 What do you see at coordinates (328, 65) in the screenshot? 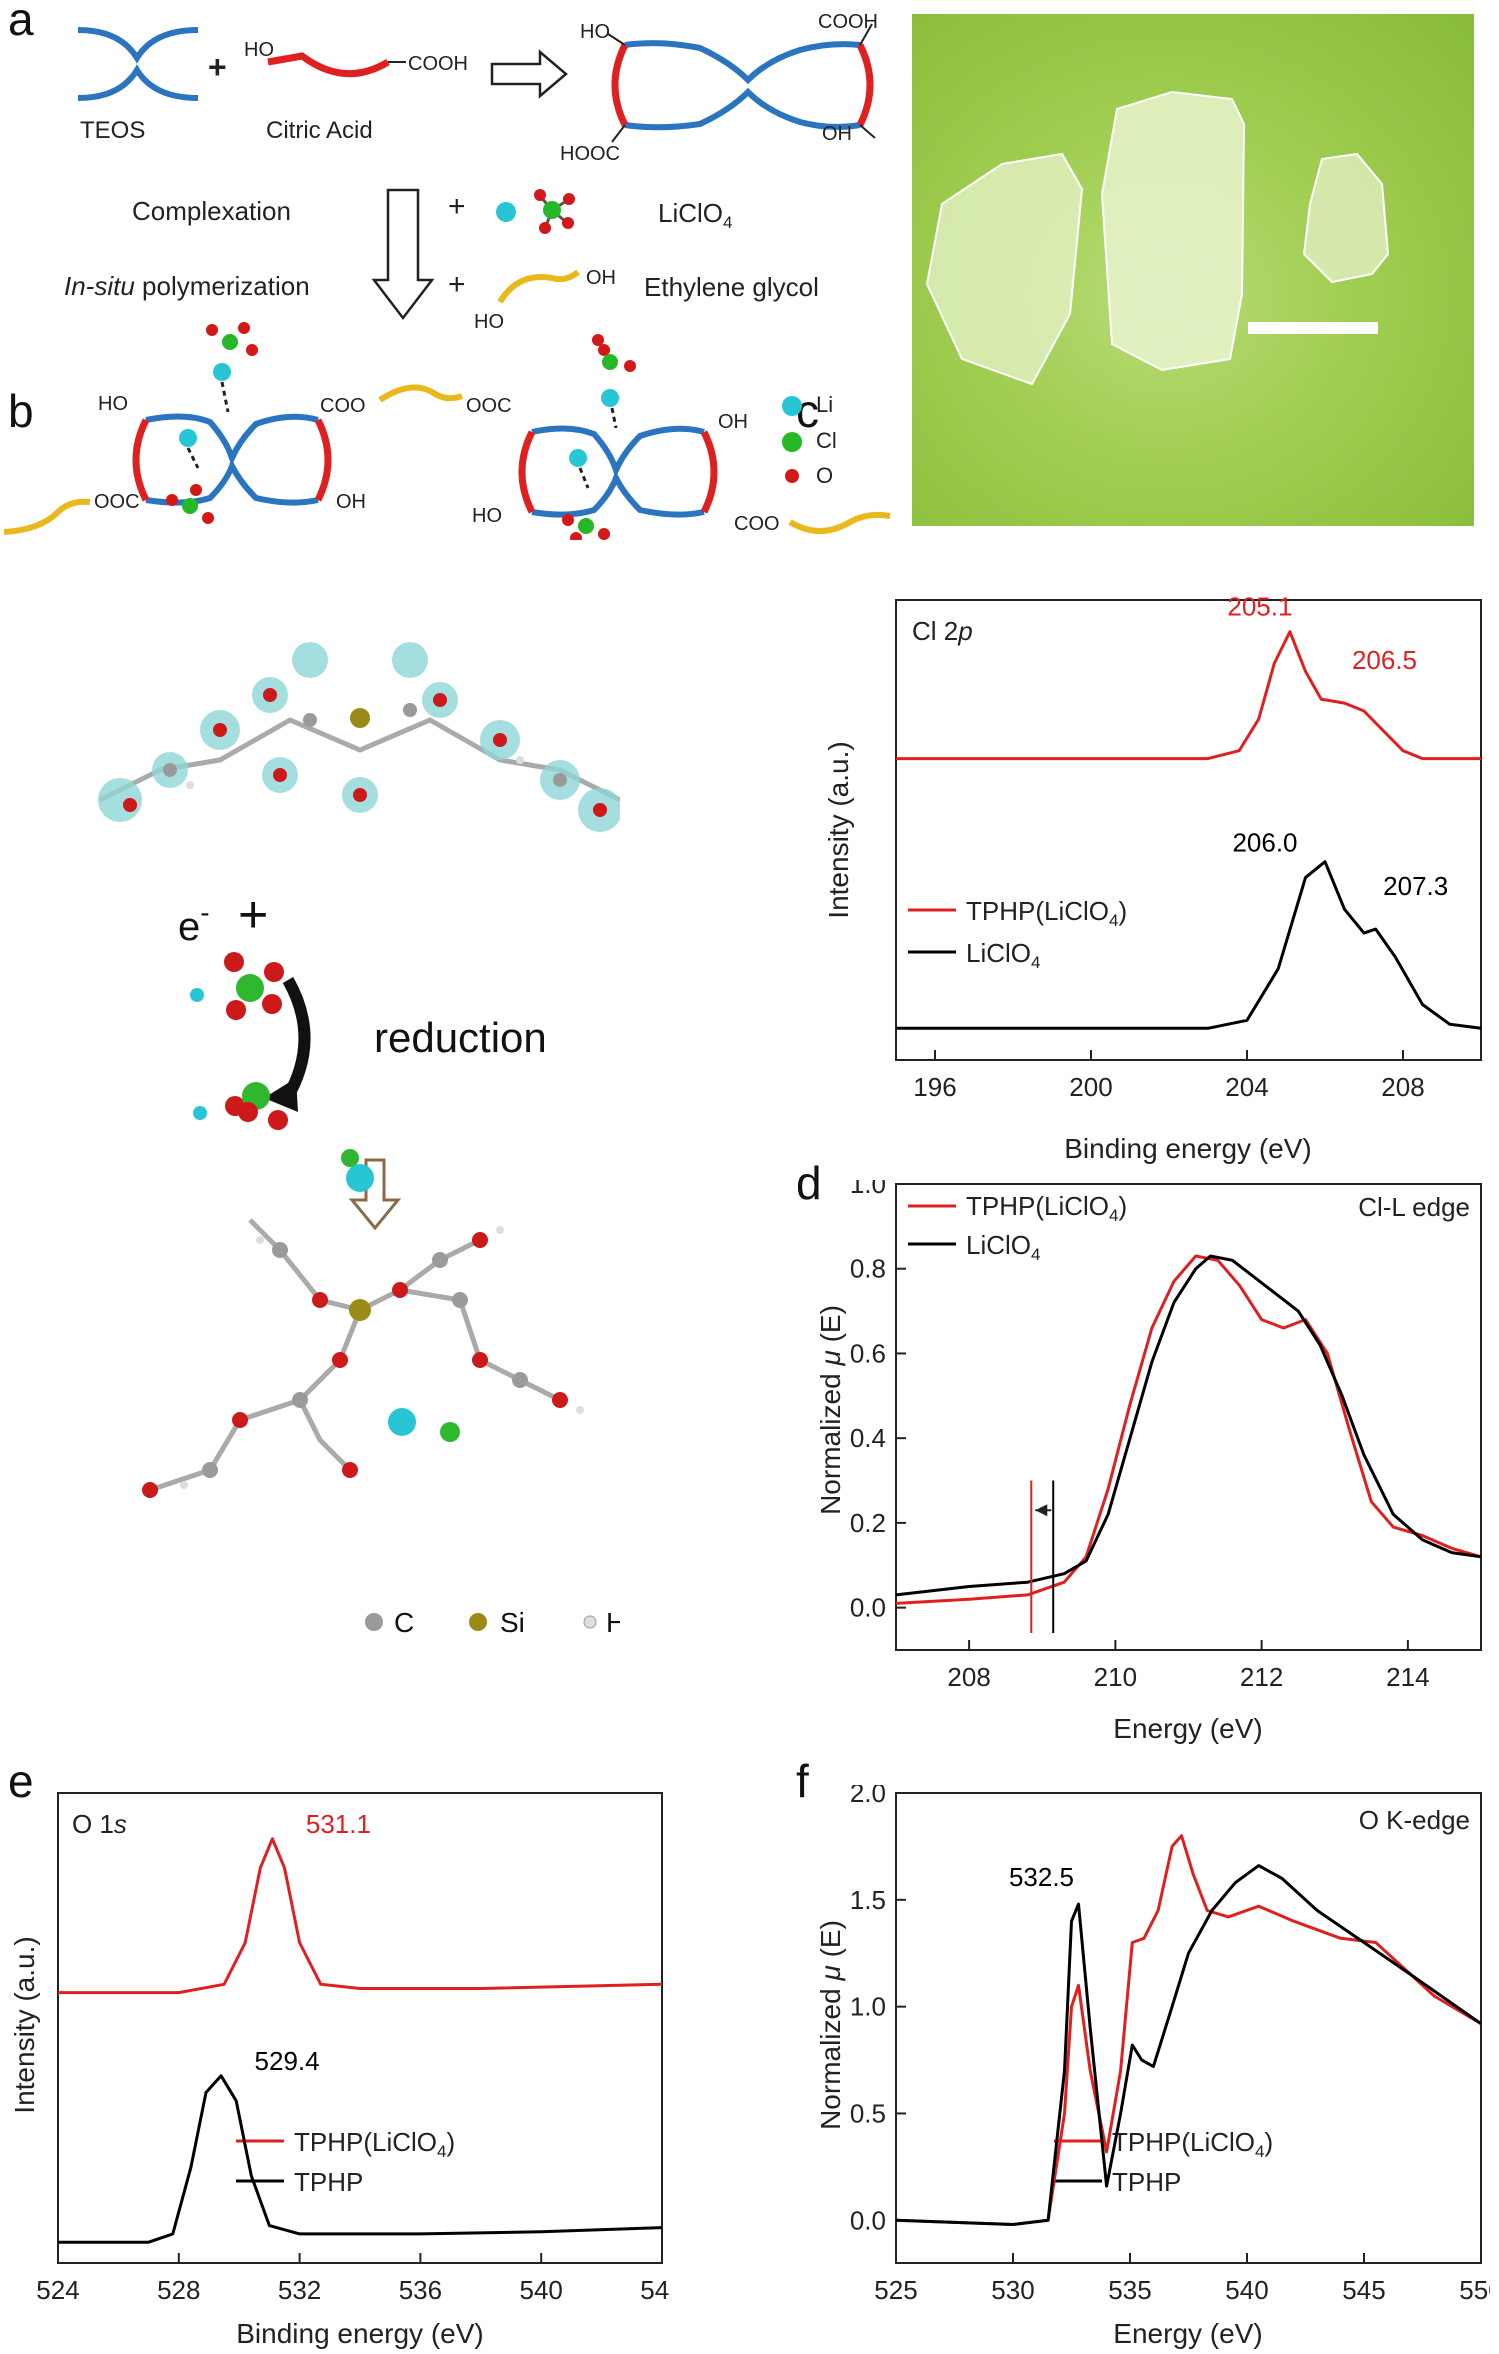
I see `citric-acid-chain` at bounding box center [328, 65].